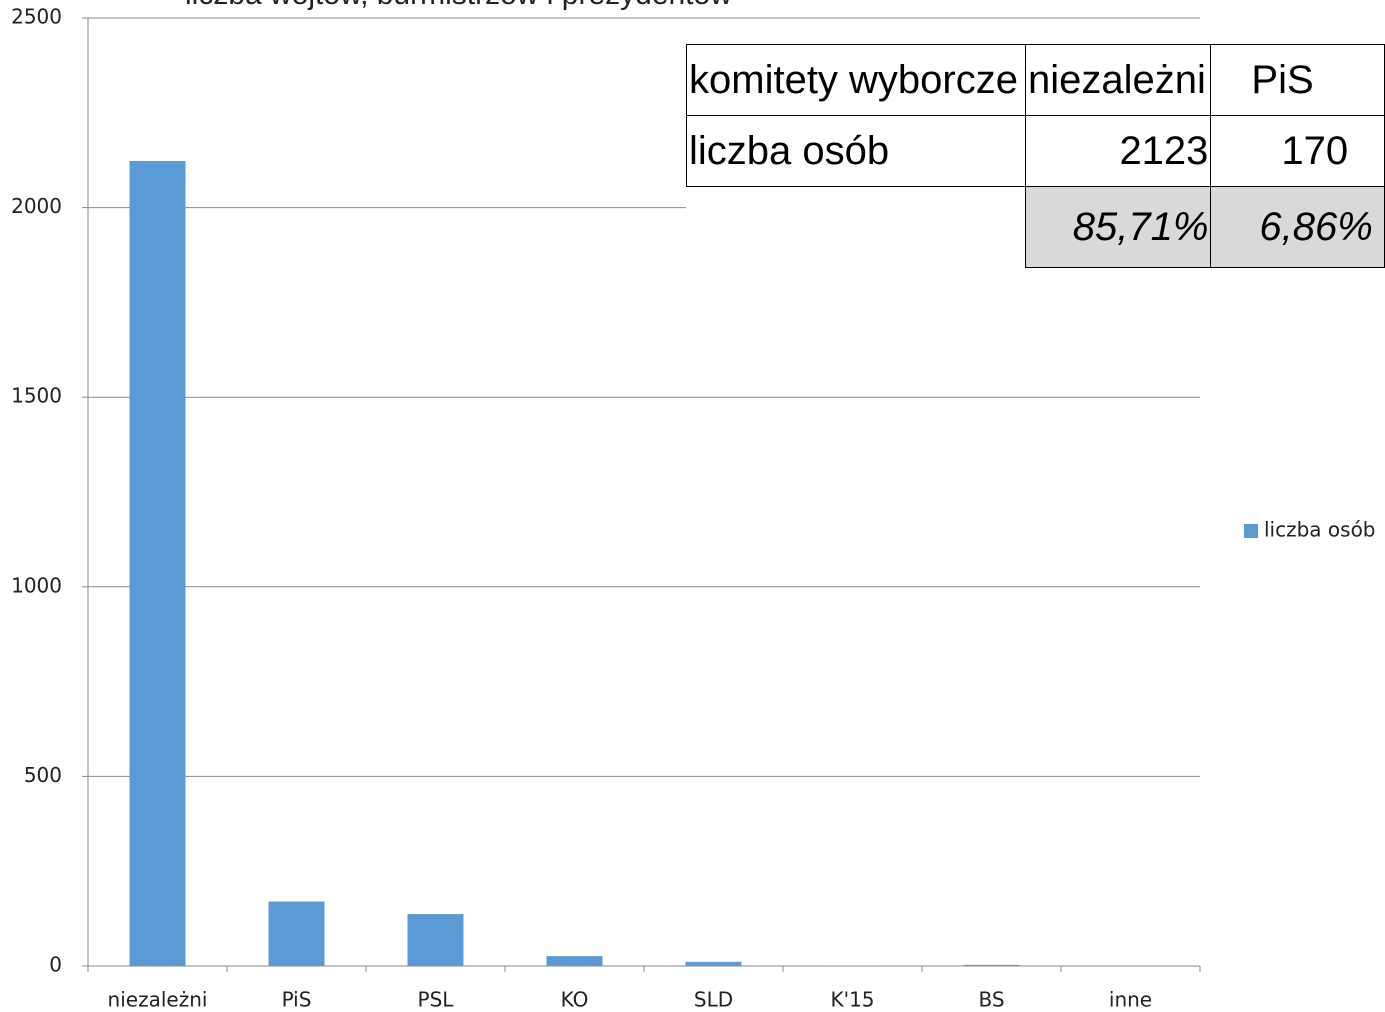 The image size is (1385, 1012). What do you see at coordinates (1297, 151) in the screenshot?
I see `table-cell: 170` at bounding box center [1297, 151].